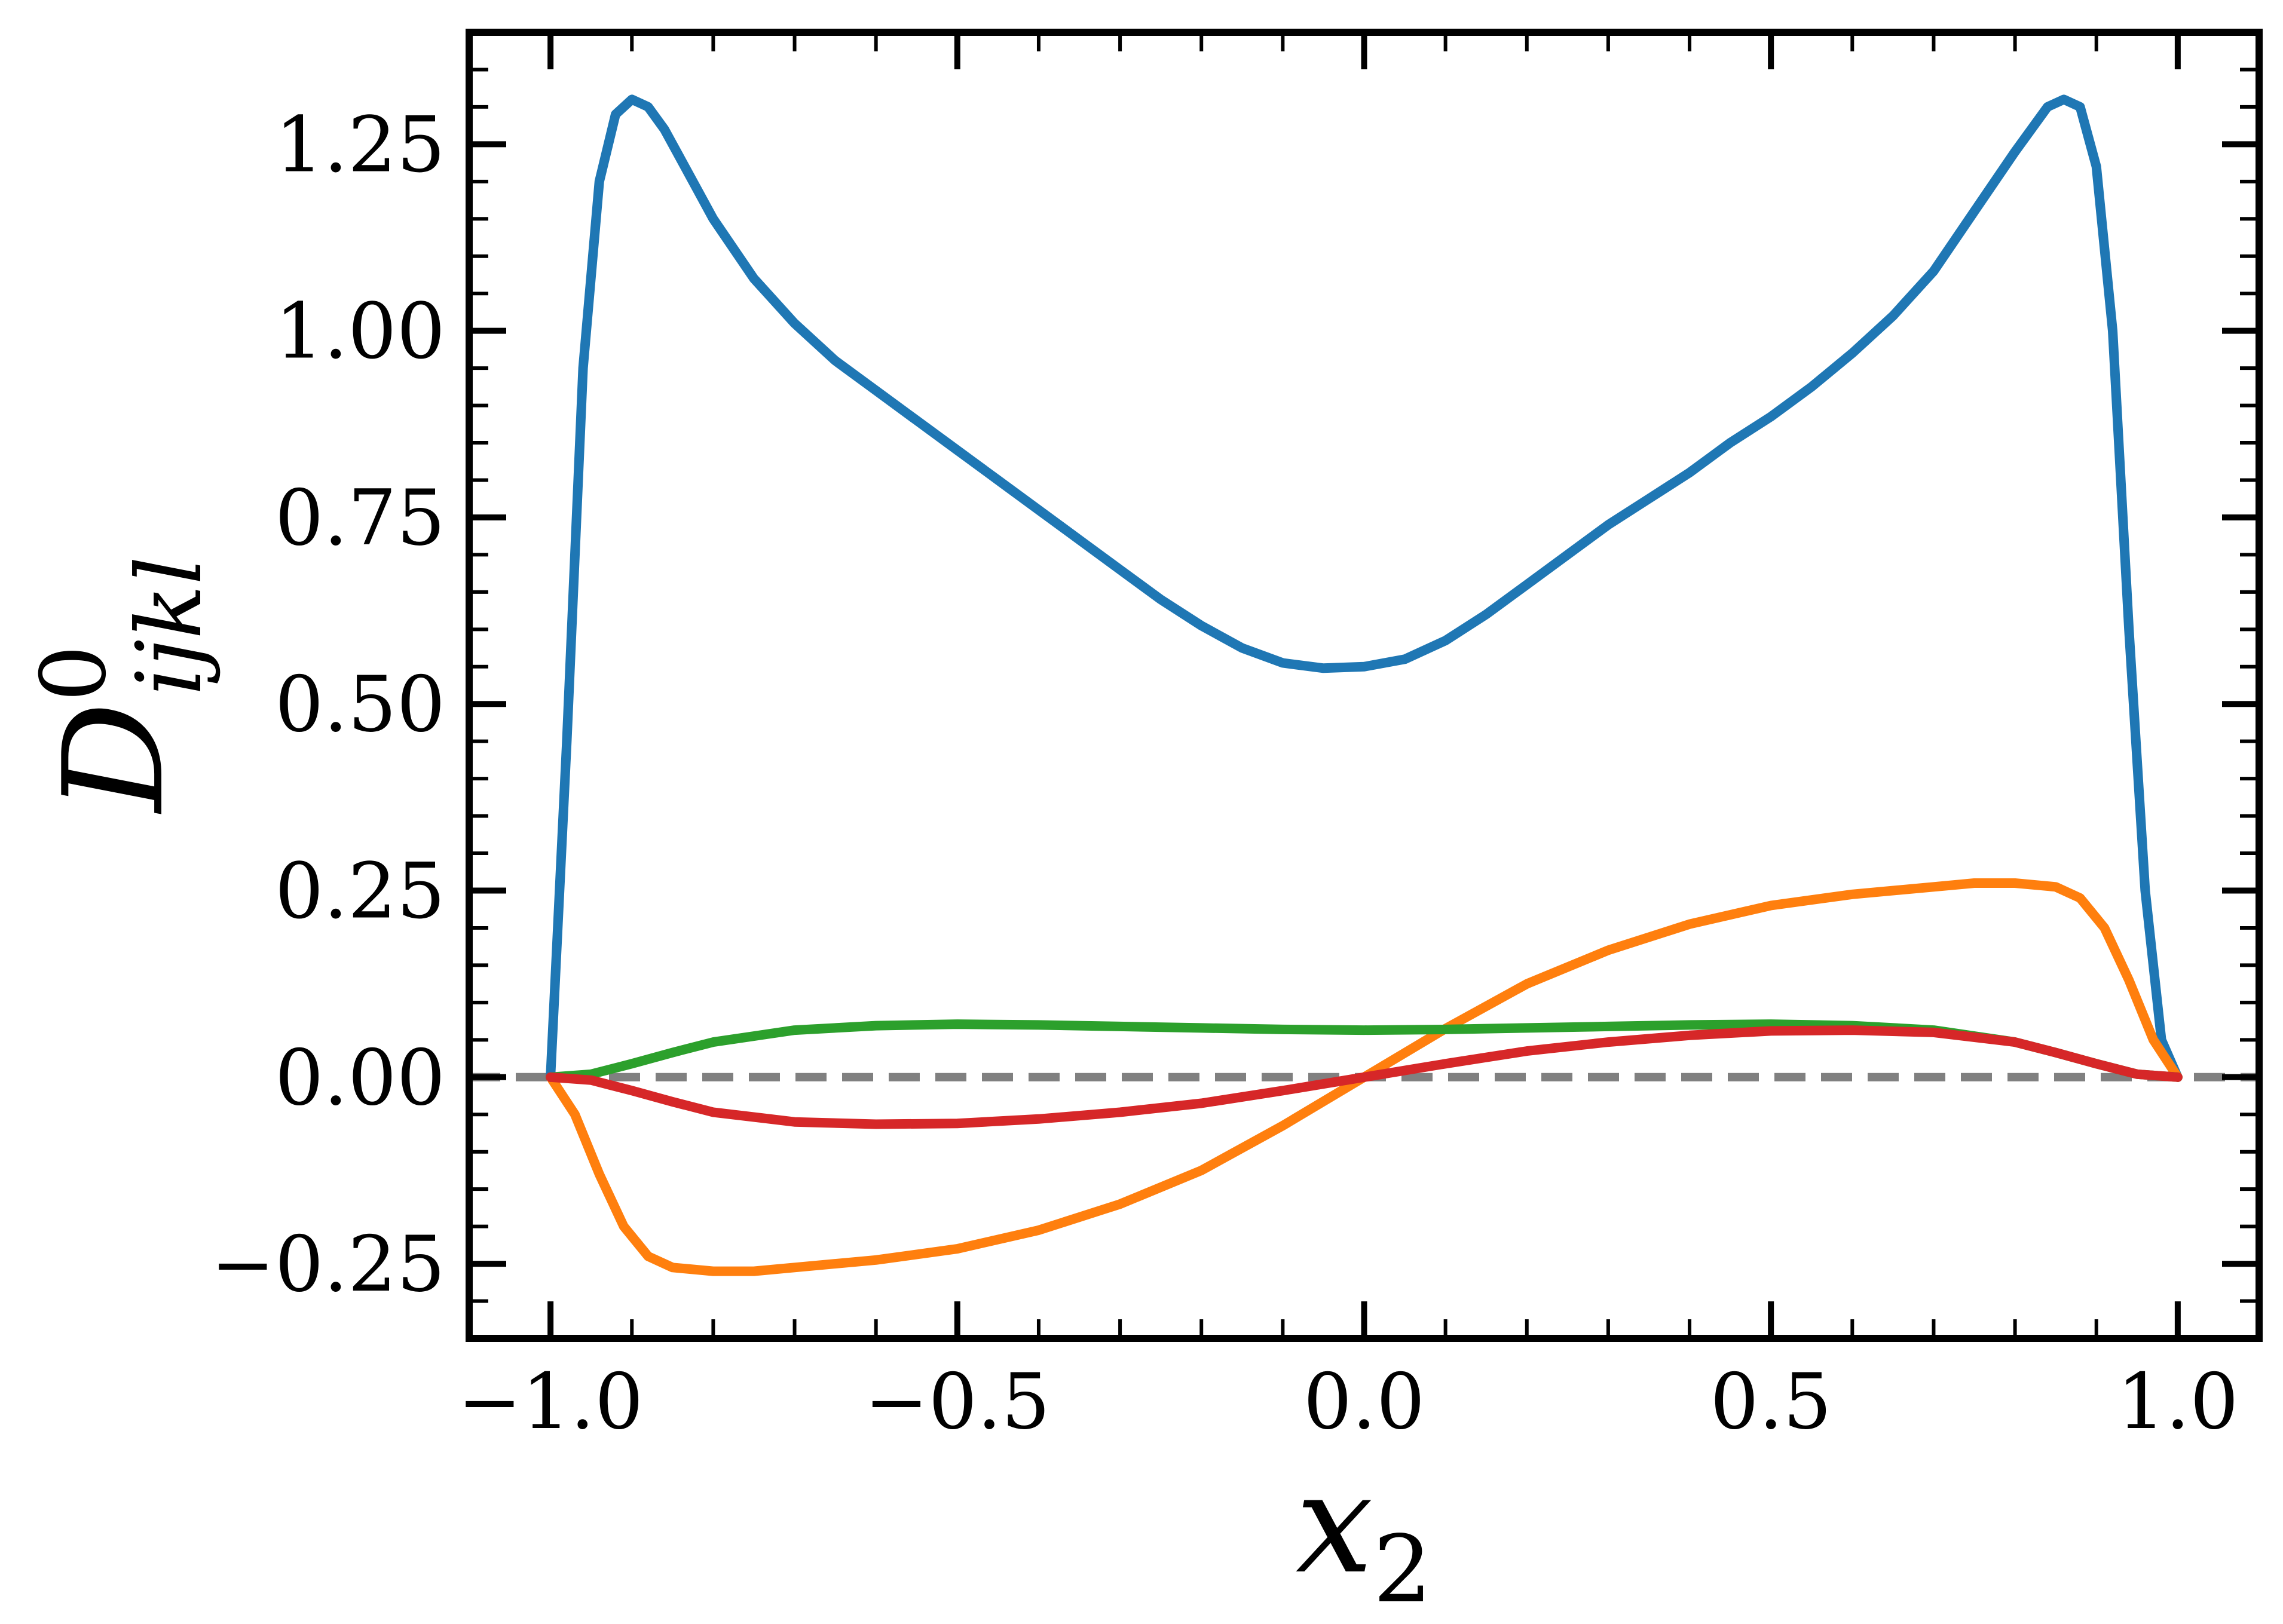 This screenshot has width=2283, height=1624. What do you see at coordinates (360, 704) in the screenshot?
I see `y-tick-label: 0.50` at bounding box center [360, 704].